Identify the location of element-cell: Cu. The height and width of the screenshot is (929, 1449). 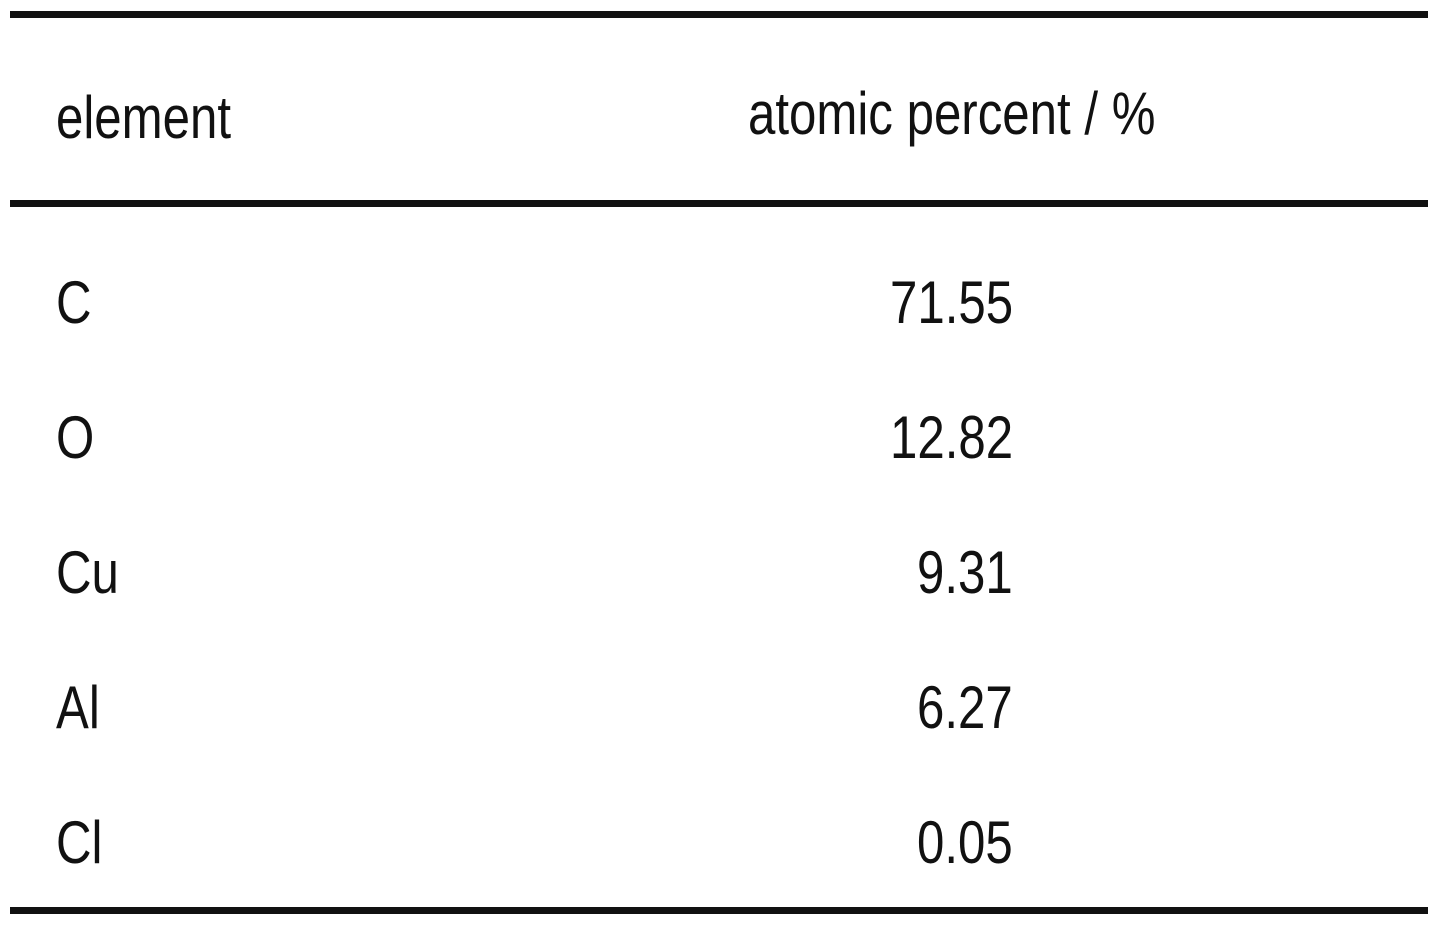
(87, 572).